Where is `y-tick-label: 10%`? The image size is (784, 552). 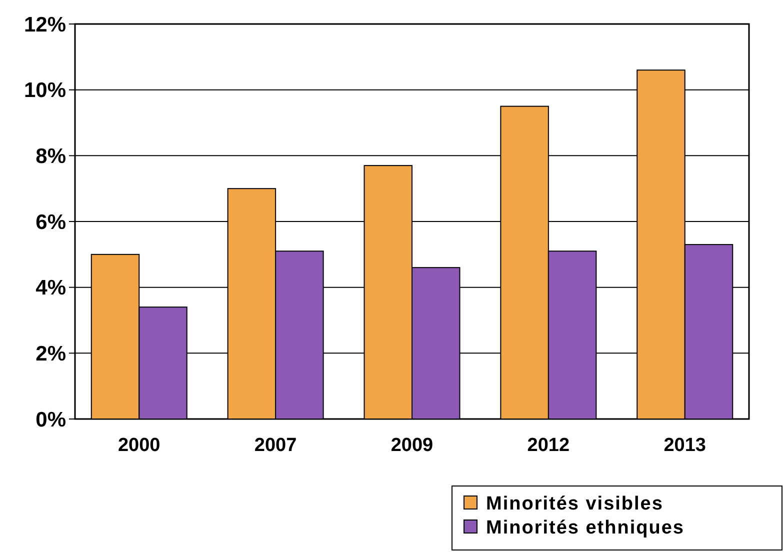
y-tick-label: 10% is located at coordinates (45, 90).